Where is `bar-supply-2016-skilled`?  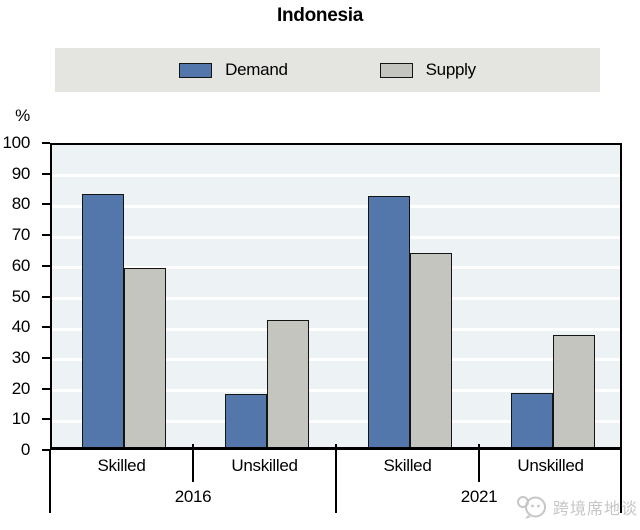
bar-supply-2016-skilled is located at coordinates (144, 357).